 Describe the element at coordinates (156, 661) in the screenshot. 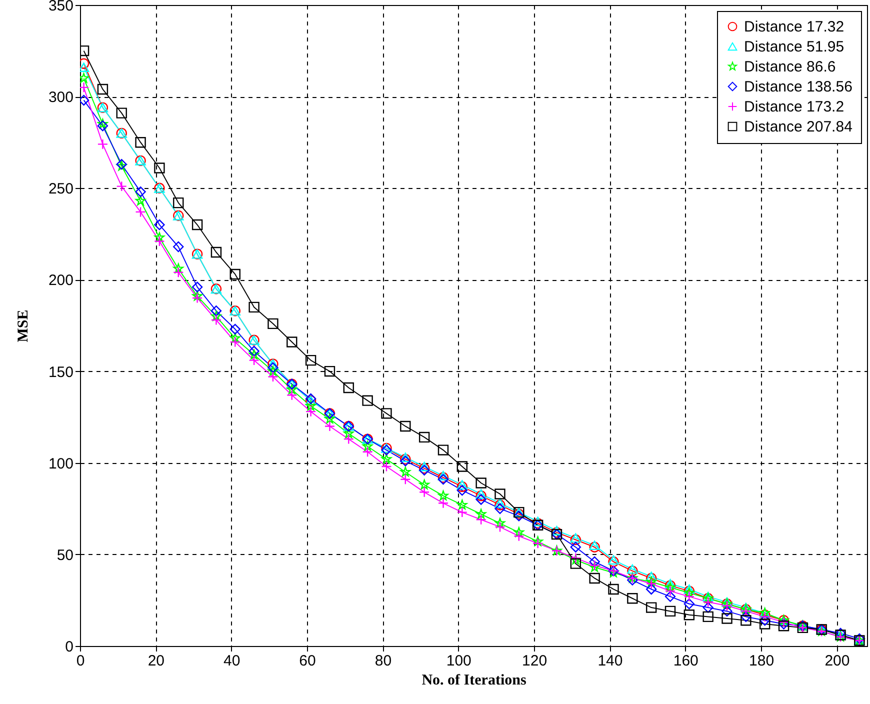

I see `x-tick-label: 20` at that location.